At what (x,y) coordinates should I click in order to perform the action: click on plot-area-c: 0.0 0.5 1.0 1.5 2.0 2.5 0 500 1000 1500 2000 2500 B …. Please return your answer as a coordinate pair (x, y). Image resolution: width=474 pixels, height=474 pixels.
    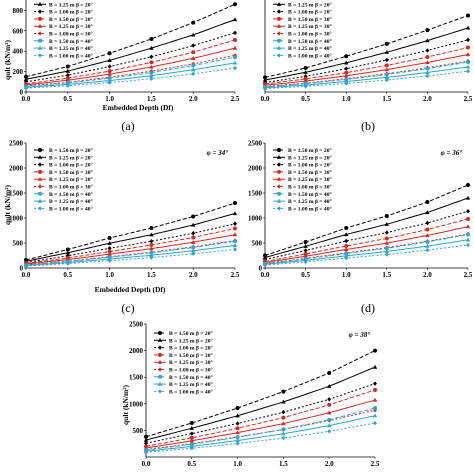
    Looking at the image, I should click on (124, 210).